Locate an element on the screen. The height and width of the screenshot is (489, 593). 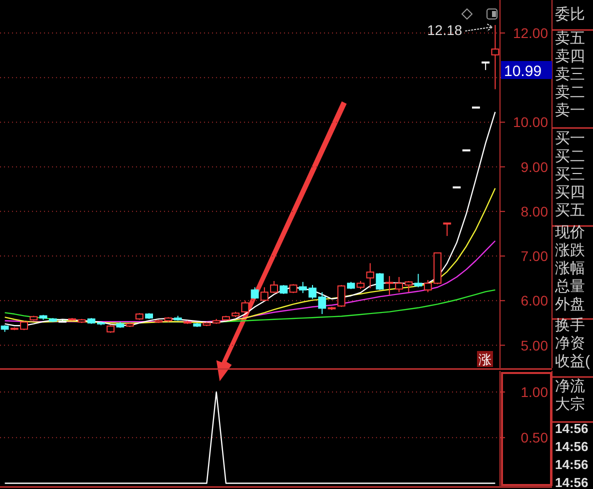
y-tick-label: 9.00 is located at coordinates (534, 166).